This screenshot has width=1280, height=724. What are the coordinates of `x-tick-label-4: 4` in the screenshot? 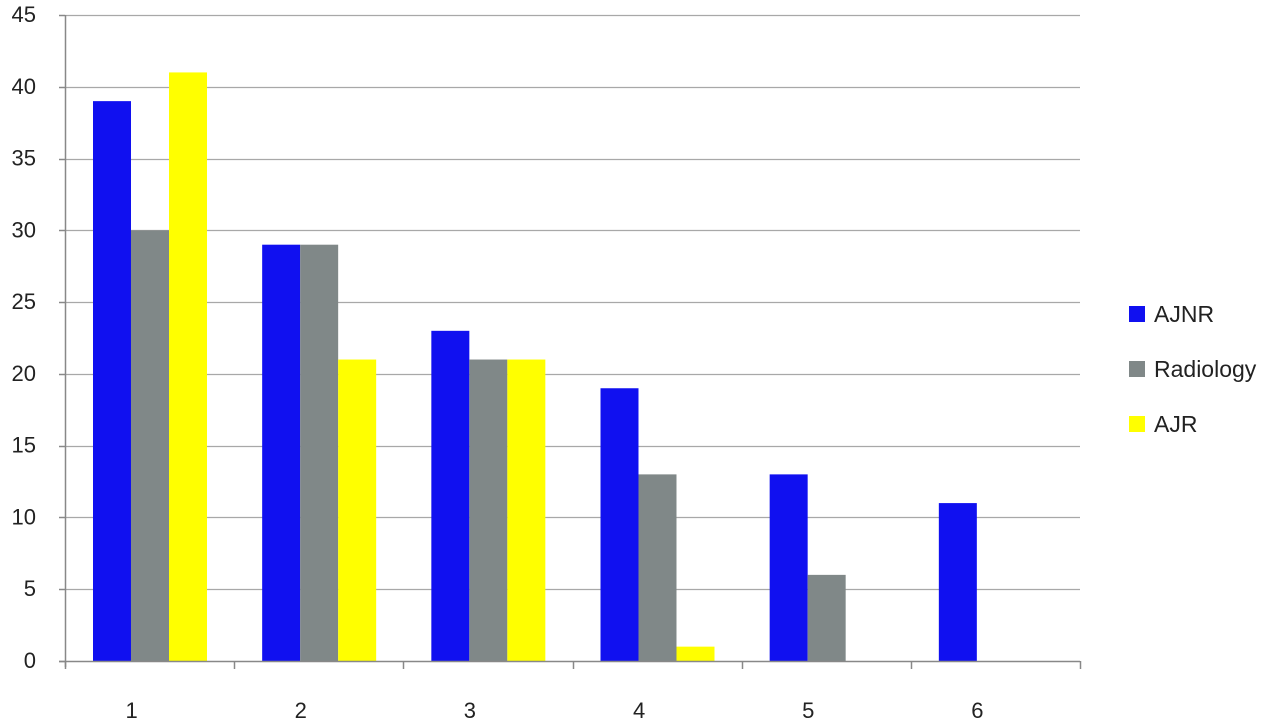 It's located at (639, 710).